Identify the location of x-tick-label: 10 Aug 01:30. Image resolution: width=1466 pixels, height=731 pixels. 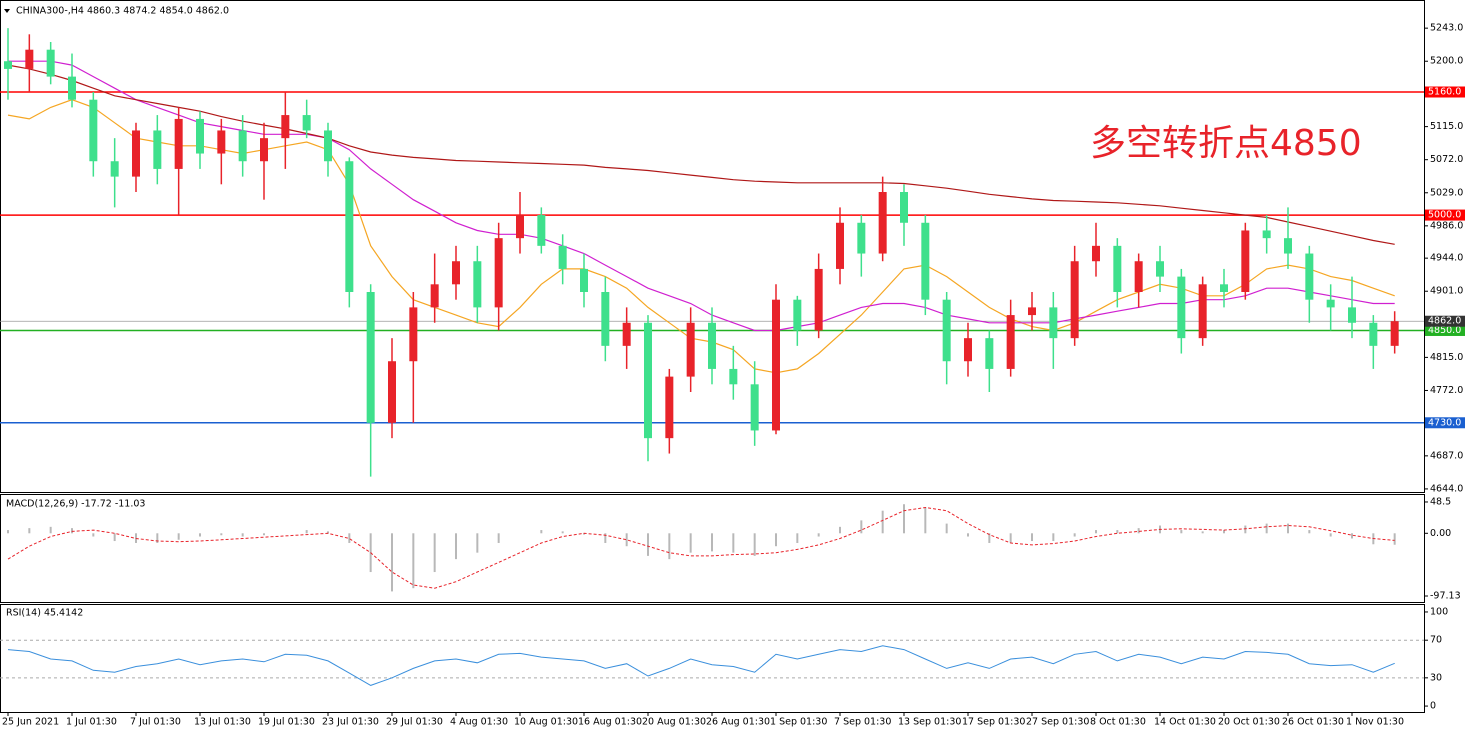
(546, 722).